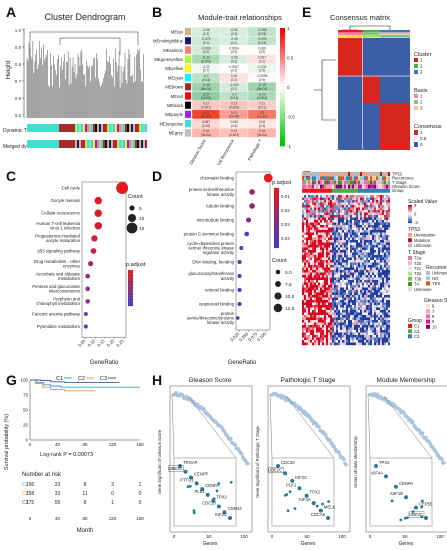  I want to click on c-padj-title: p.adjust, so click(136, 265).